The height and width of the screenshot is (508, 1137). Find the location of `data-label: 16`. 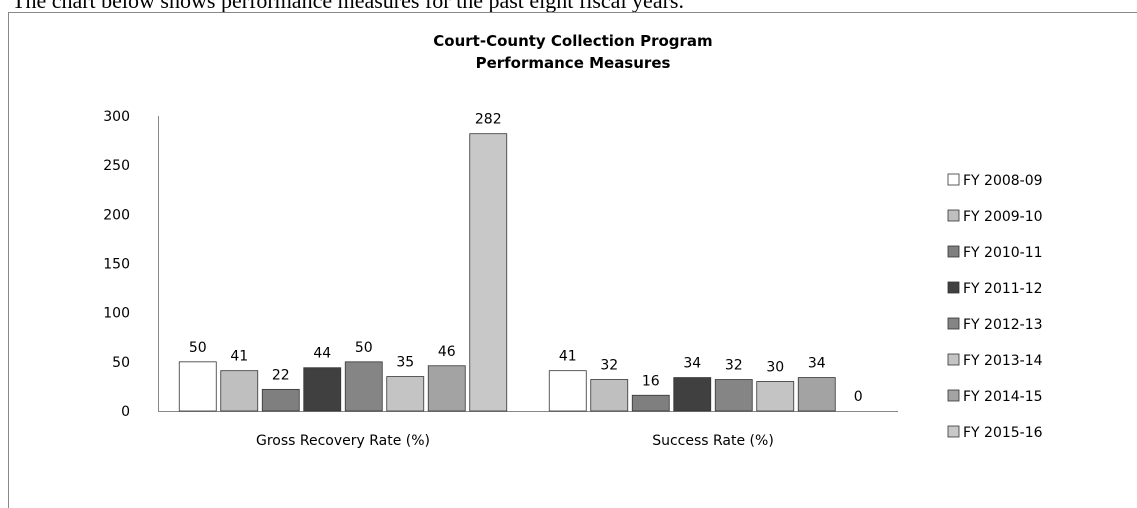

data-label: 16 is located at coordinates (651, 381).